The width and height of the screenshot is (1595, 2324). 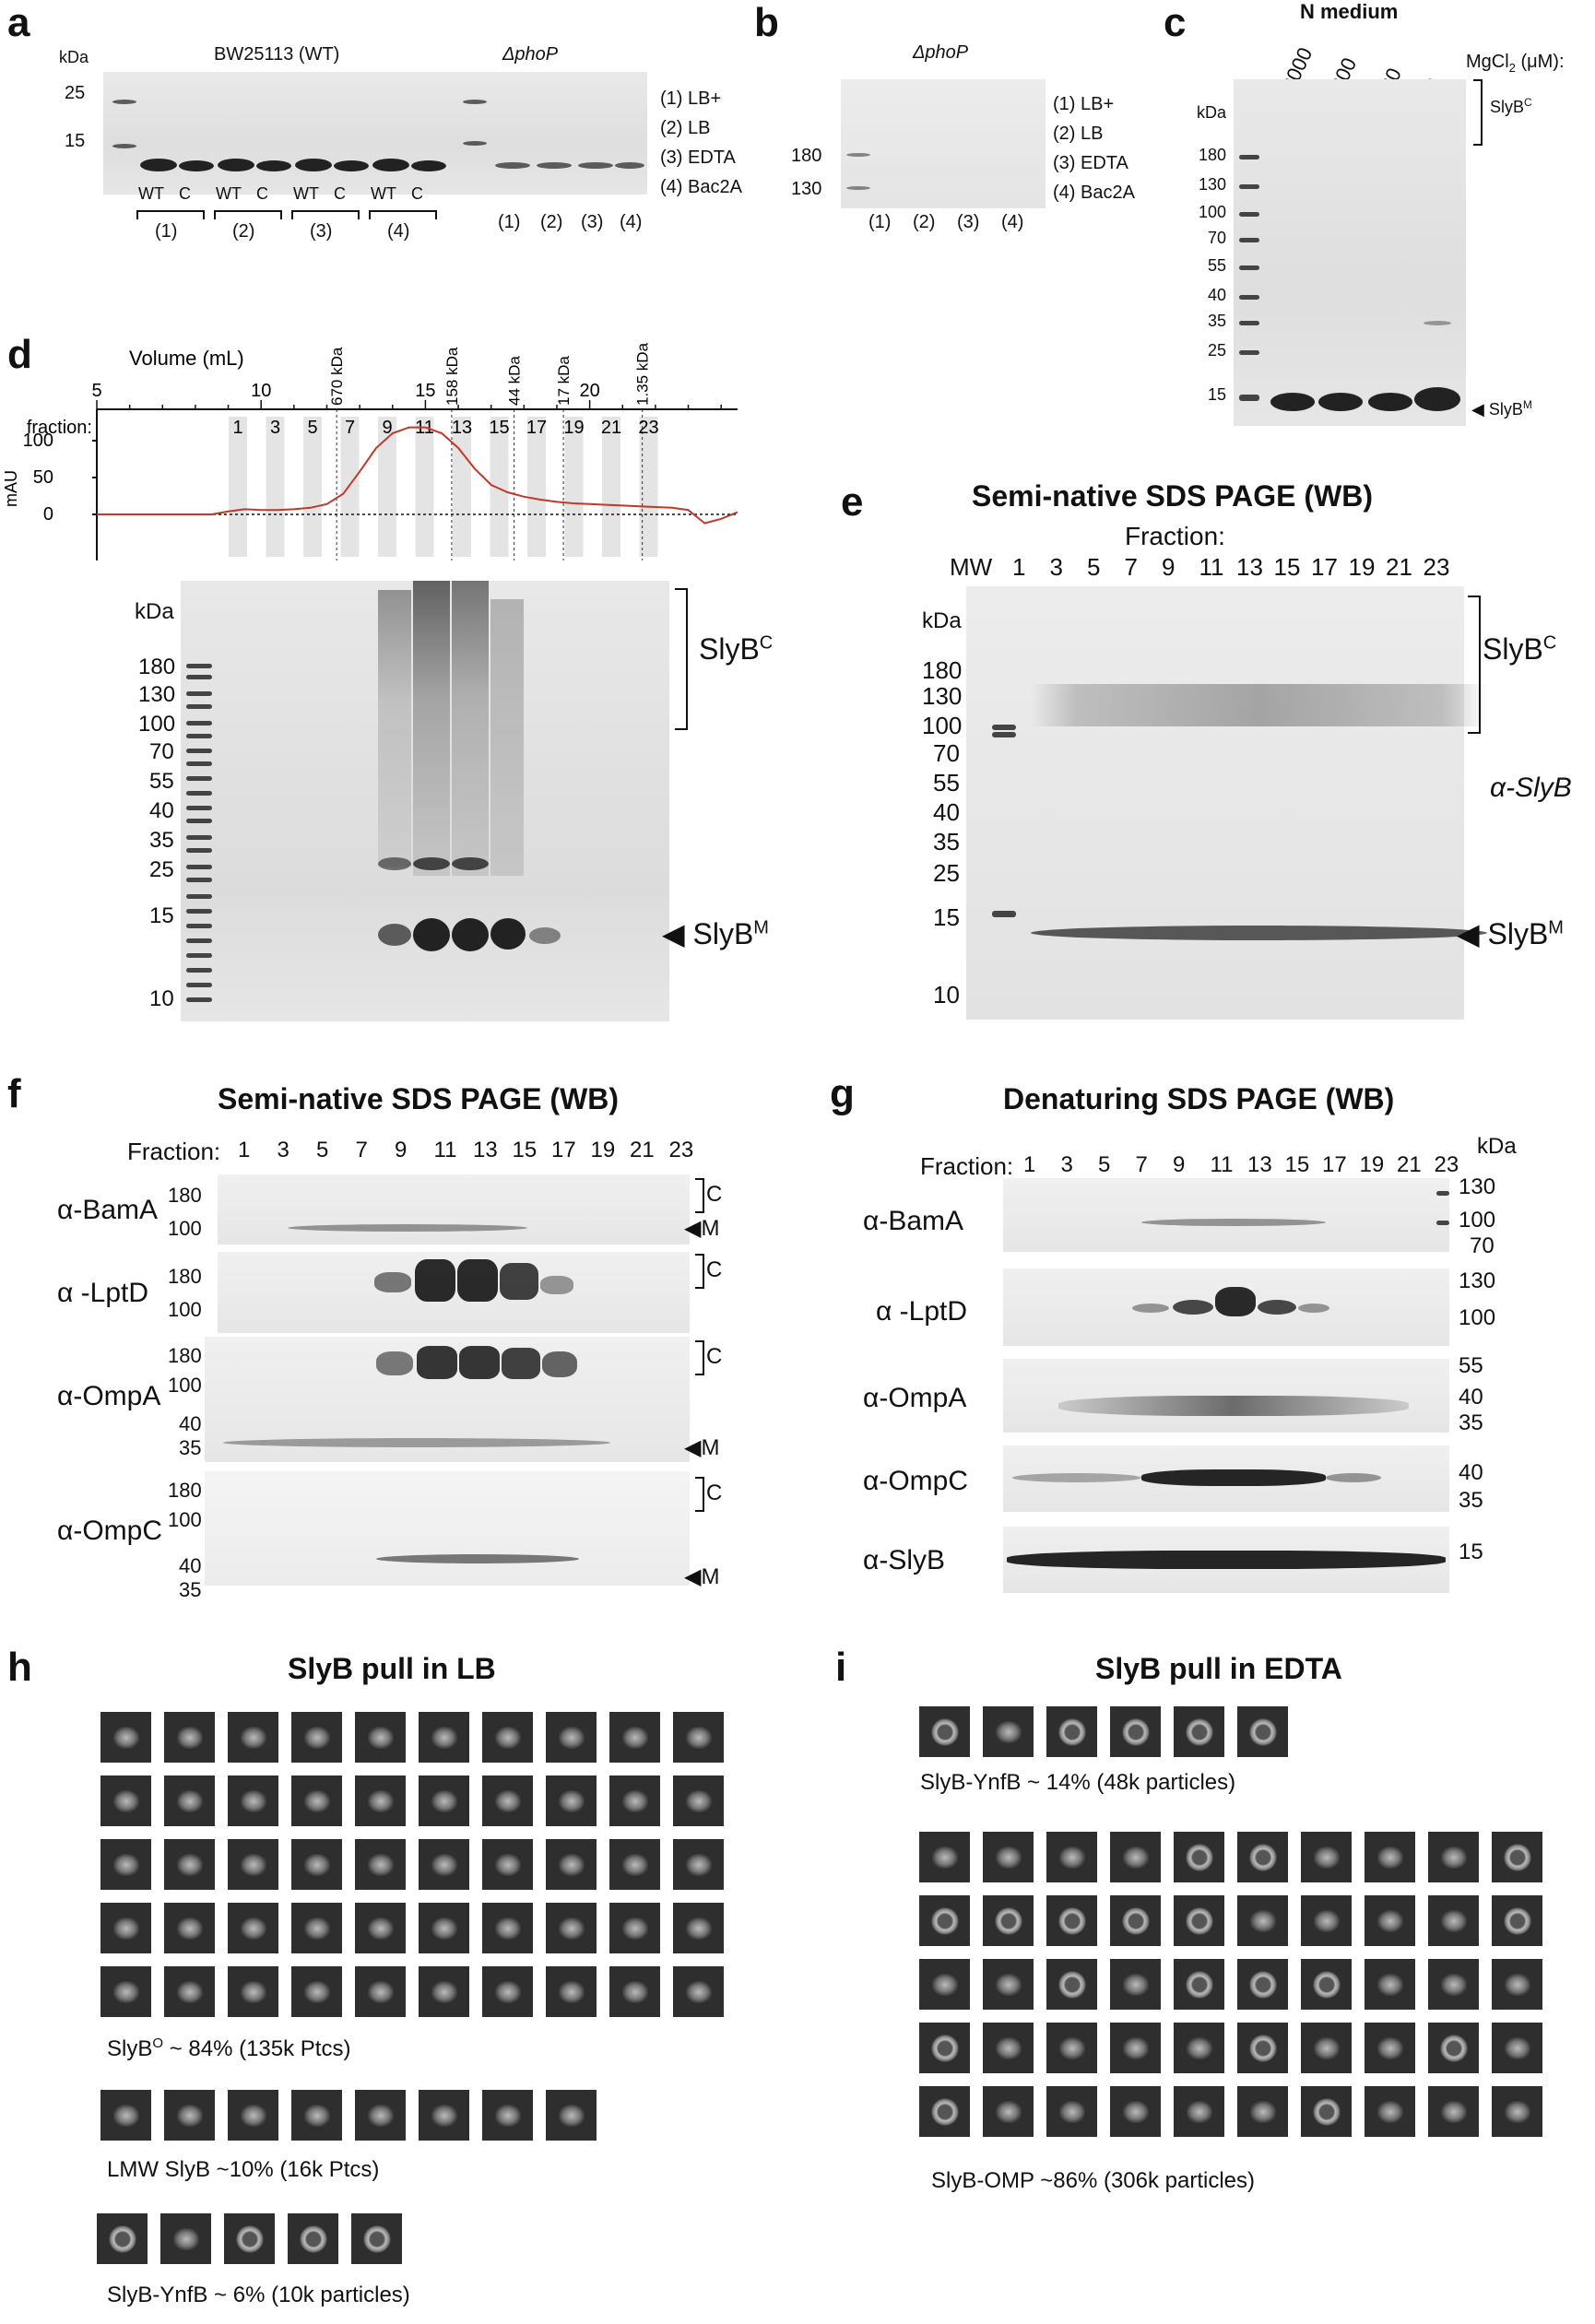 What do you see at coordinates (702, 1228) in the screenshot?
I see `tag-label: ◀M` at bounding box center [702, 1228].